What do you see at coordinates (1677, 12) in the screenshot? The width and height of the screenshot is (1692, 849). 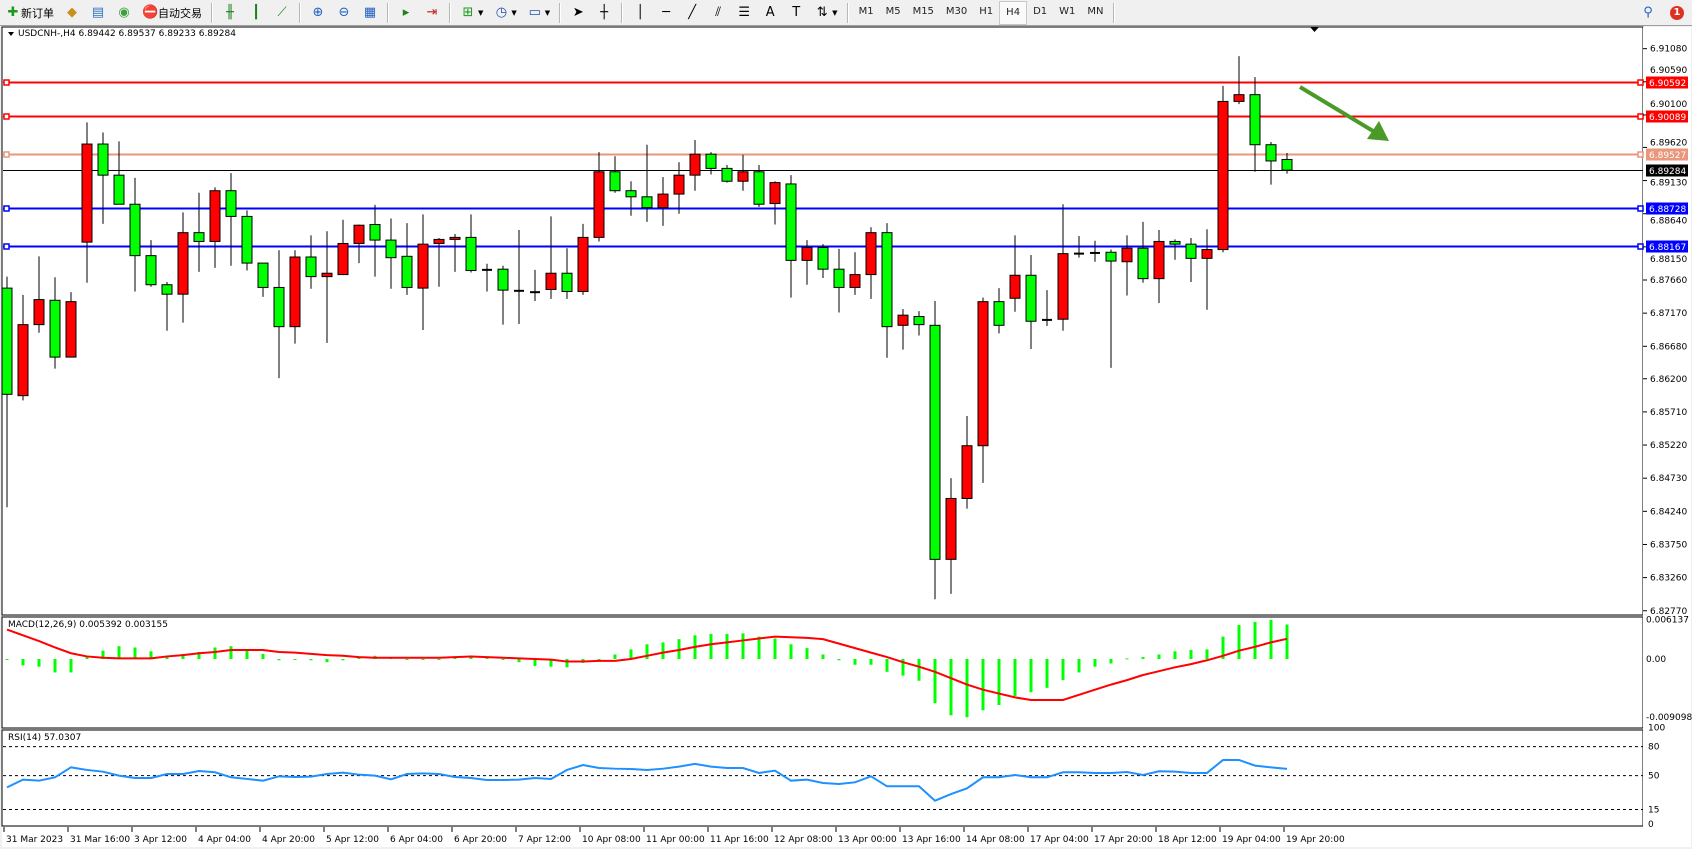 I see `notifications-button: 1` at bounding box center [1677, 12].